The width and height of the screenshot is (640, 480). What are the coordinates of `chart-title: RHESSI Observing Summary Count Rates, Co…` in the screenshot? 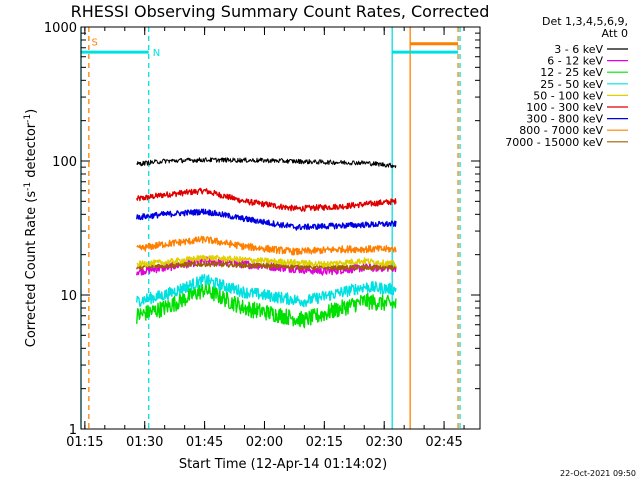 It's located at (280, 11).